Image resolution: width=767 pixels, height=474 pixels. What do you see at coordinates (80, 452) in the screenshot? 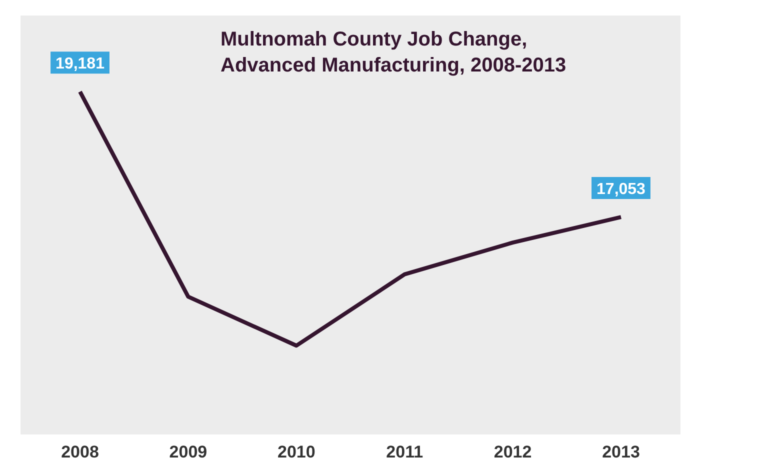
I see `x-tick-label: 2008` at bounding box center [80, 452].